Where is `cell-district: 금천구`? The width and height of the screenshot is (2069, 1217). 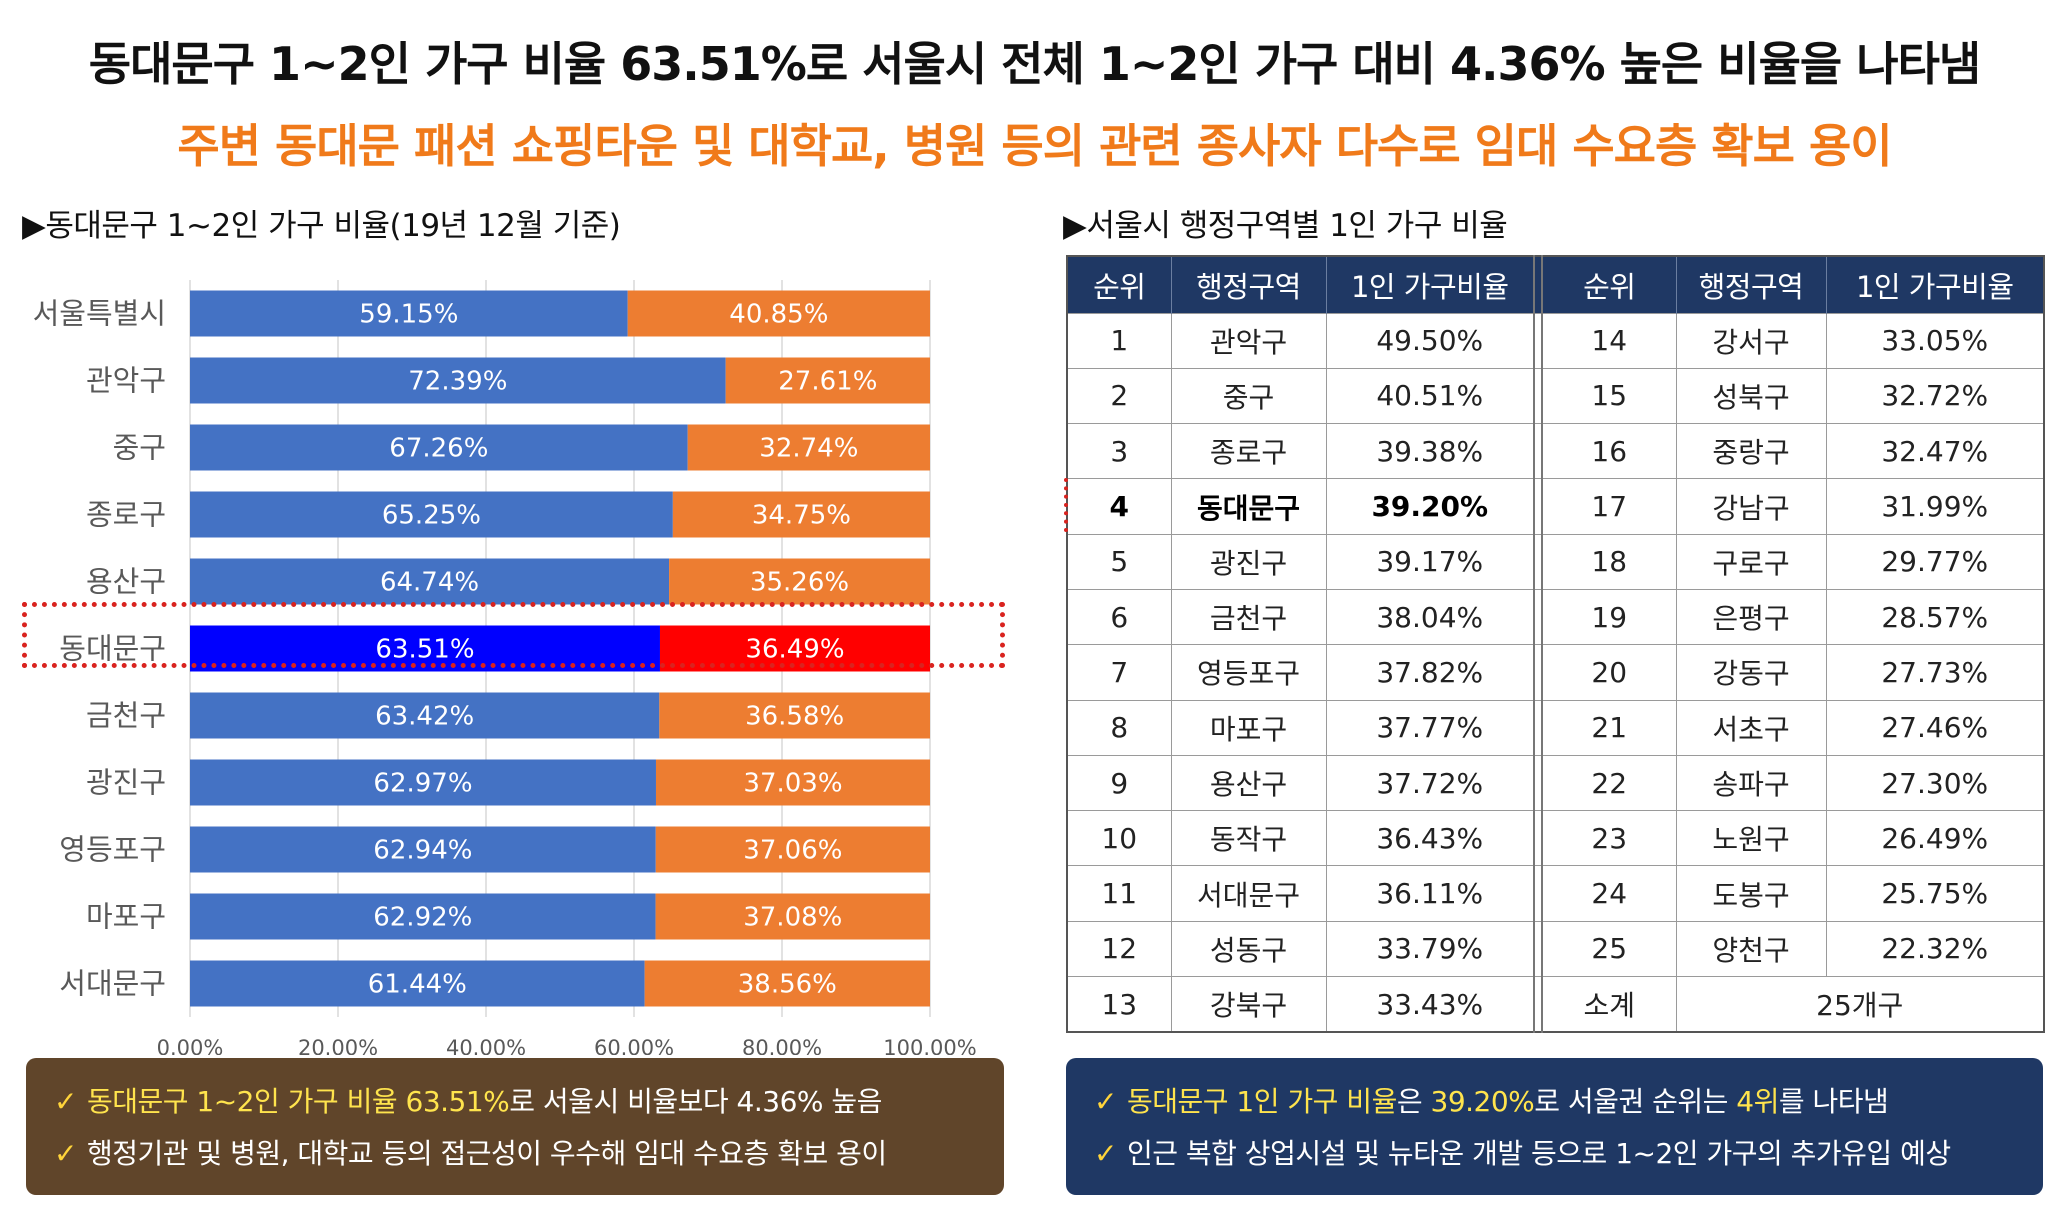 cell-district: 금천구 is located at coordinates (1248, 617).